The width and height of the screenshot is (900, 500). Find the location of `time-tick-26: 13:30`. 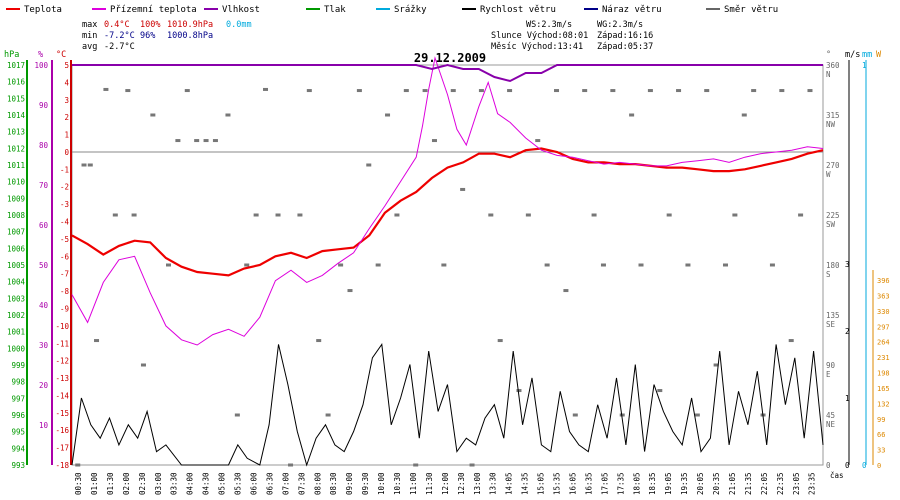

time-tick-26: 13:30 is located at coordinates (493, 483).